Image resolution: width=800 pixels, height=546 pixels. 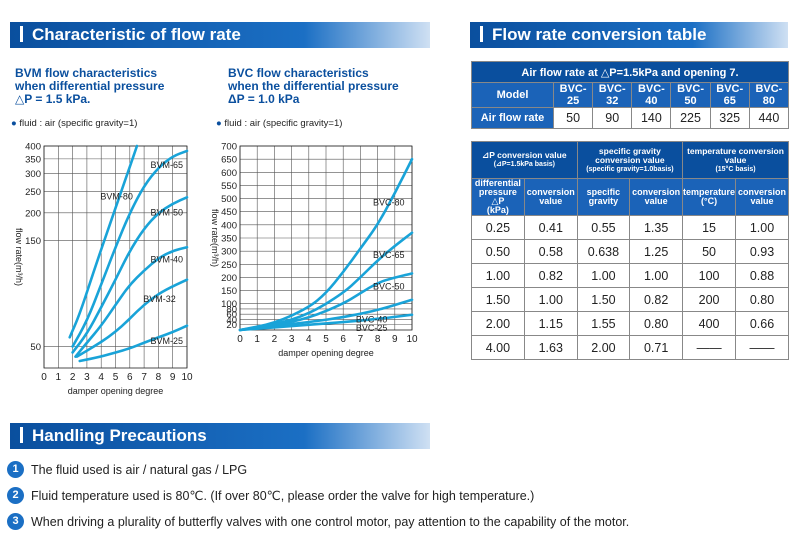 What do you see at coordinates (229, 291) in the screenshot?
I see `y-tick-label: 150` at bounding box center [229, 291].